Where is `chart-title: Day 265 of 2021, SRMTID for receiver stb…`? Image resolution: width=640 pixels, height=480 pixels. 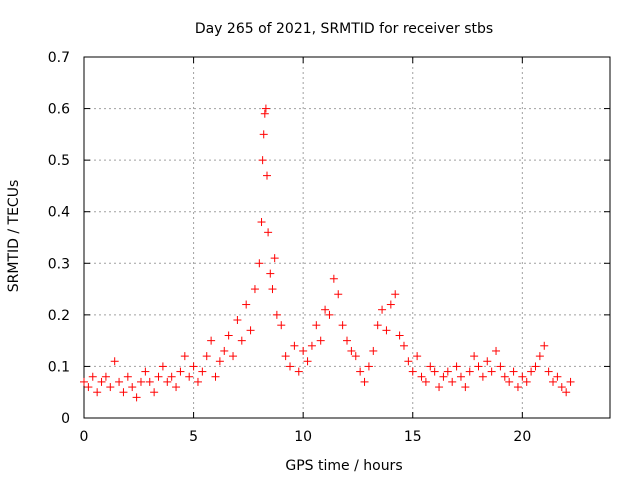
chart-title: Day 265 of 2021, SRMTID for receiver stb… is located at coordinates (344, 29).